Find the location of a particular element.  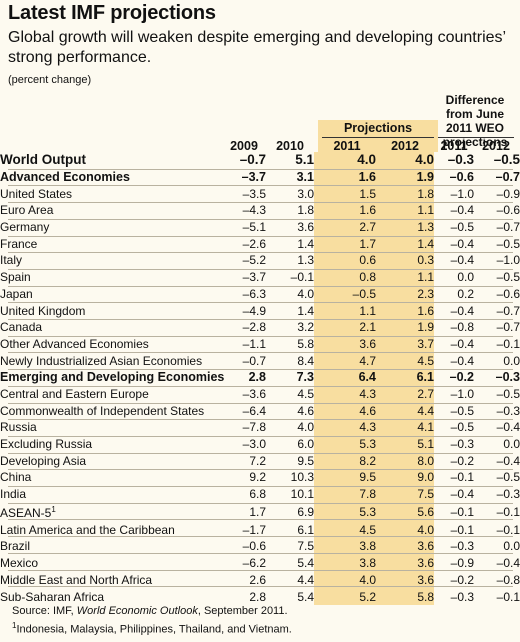

table-row: Brazil –0.6 7.5 3.8 3.6 –0.3 0.0 is located at coordinates (260, 546).